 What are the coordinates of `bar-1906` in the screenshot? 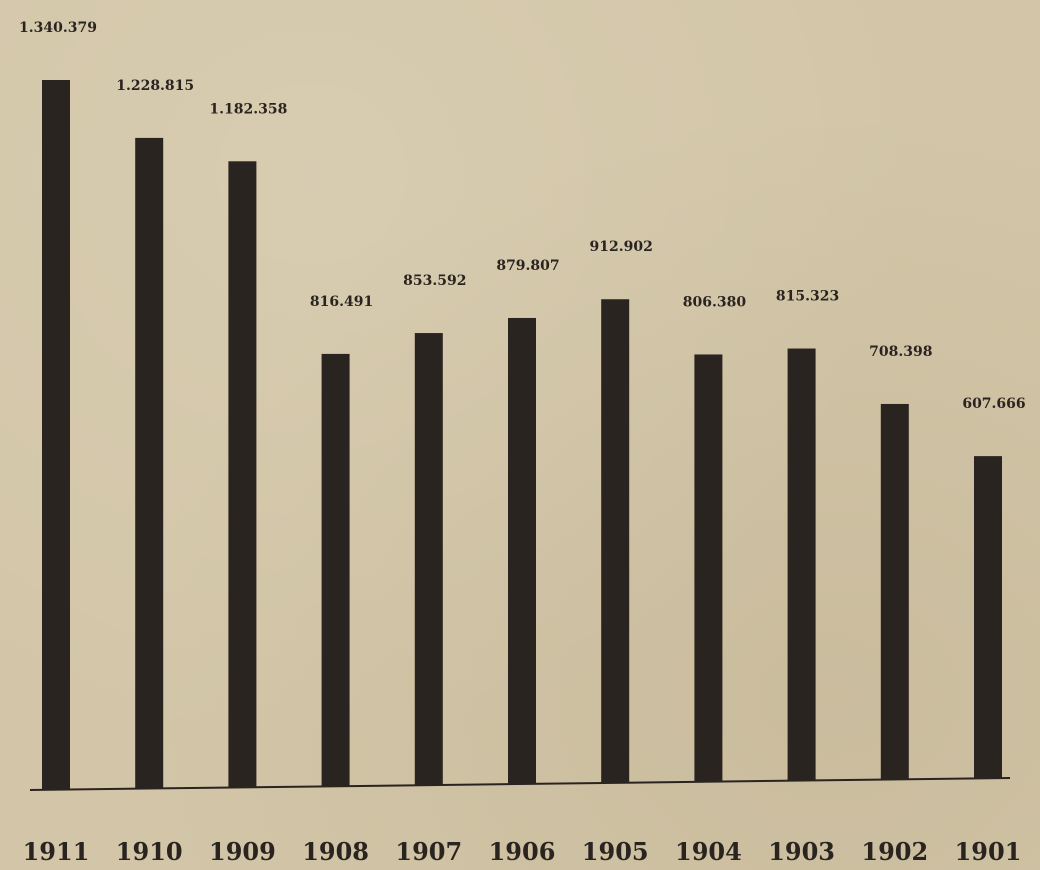 It's located at (522, 550).